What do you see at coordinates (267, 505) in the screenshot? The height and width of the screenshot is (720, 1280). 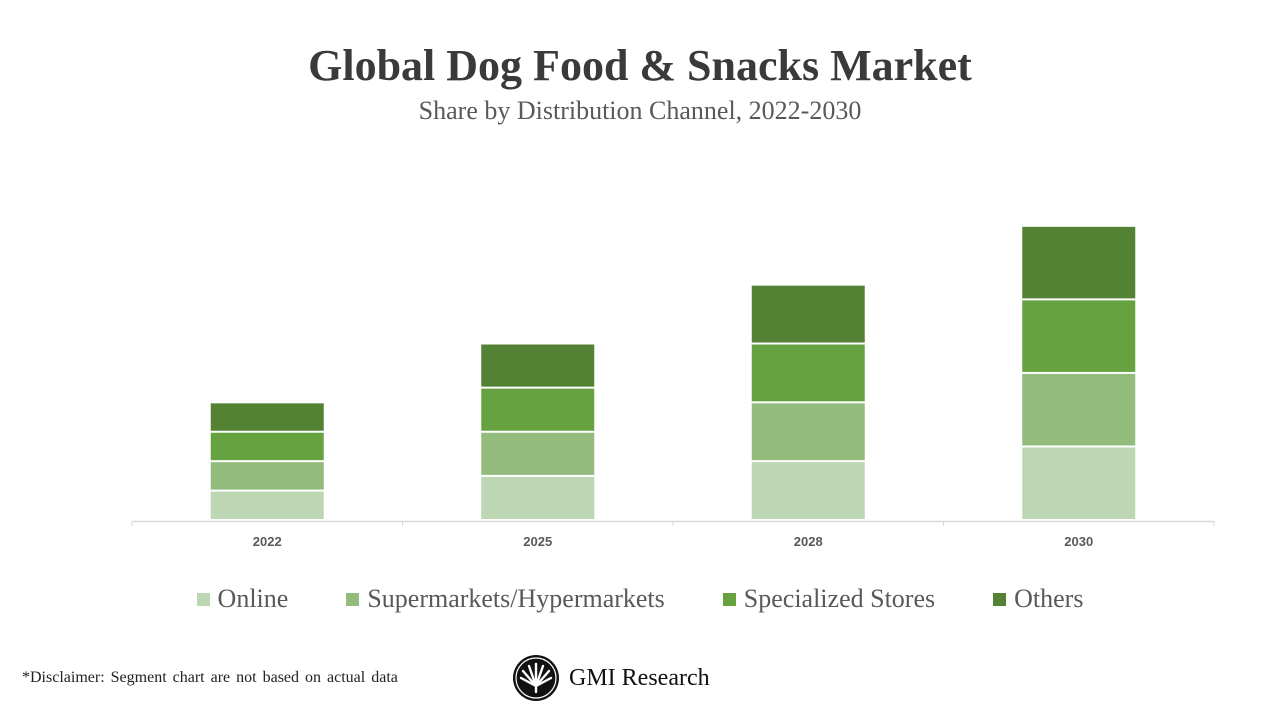 I see `bar-segment-online-2022` at bounding box center [267, 505].